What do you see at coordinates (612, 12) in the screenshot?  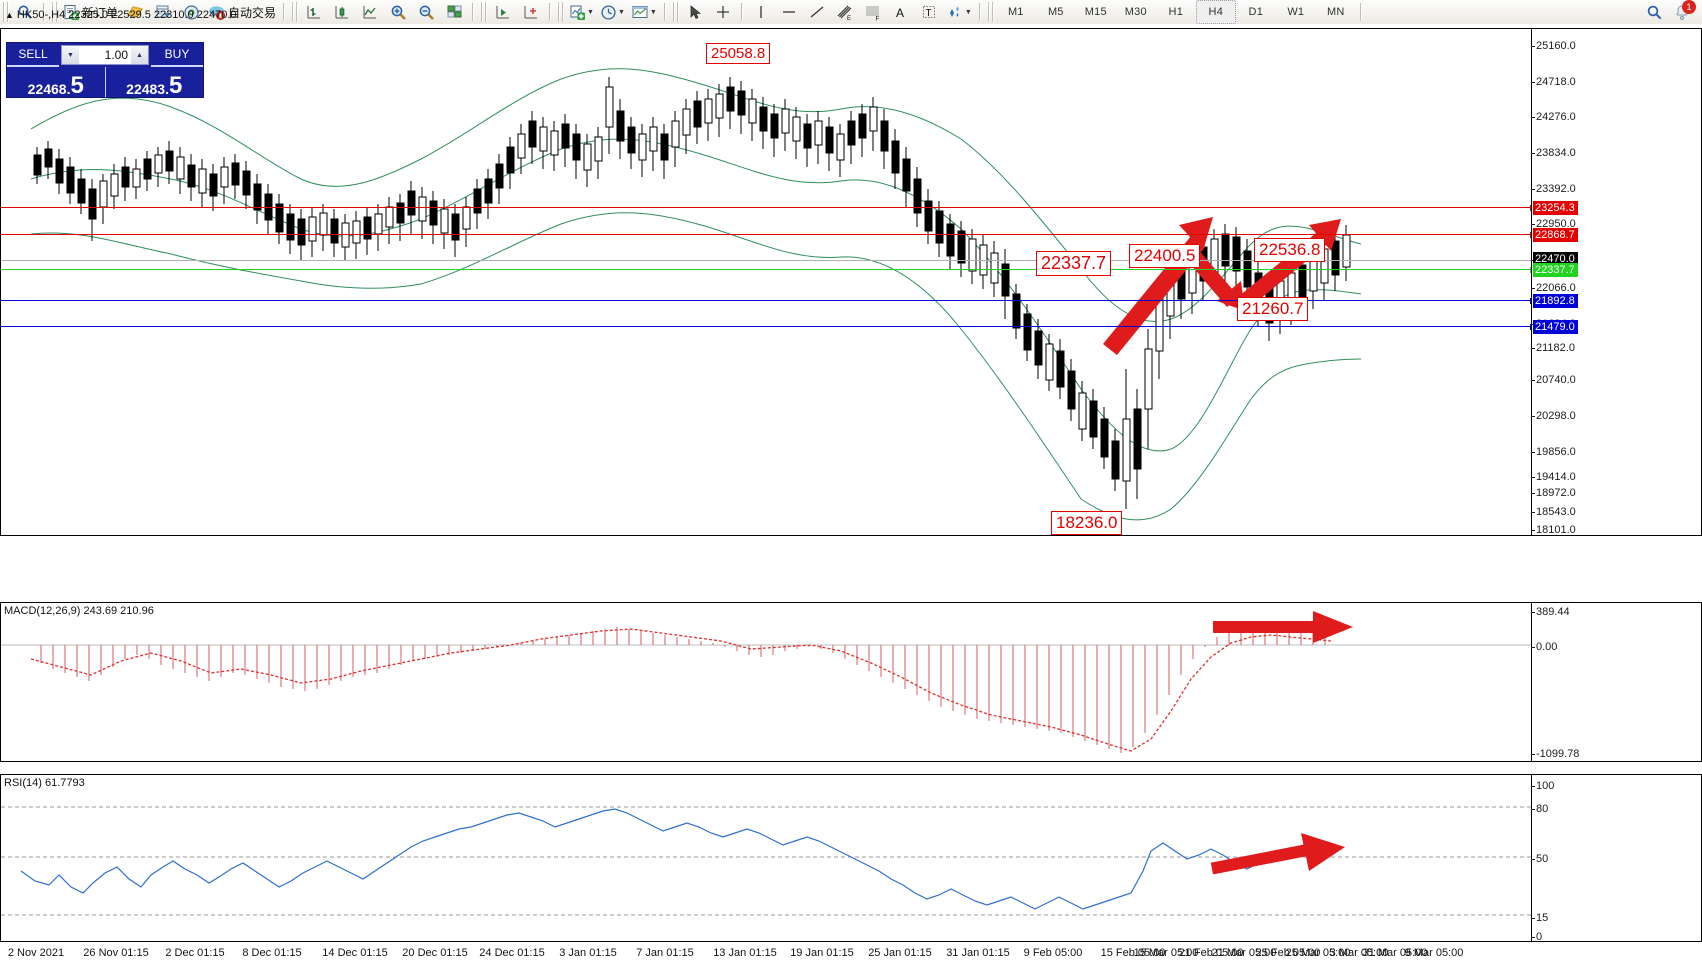 I see `periods-icon: ▼` at bounding box center [612, 12].